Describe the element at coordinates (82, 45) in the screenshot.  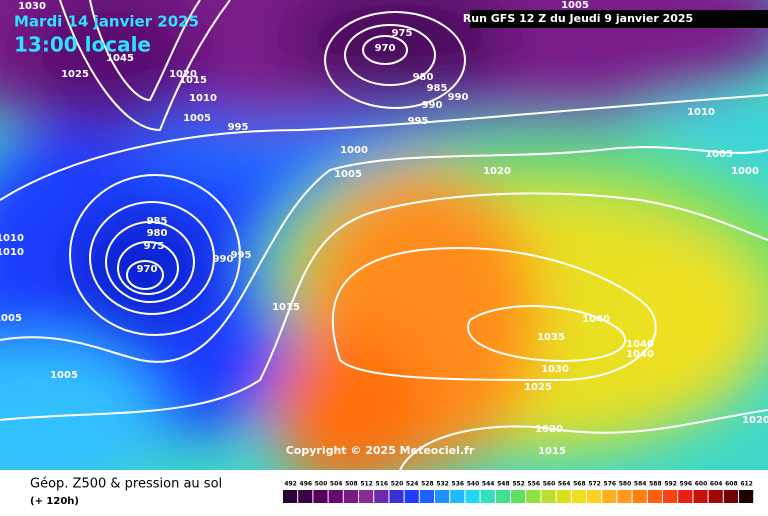
I see `time: 13:00 locale` at that location.